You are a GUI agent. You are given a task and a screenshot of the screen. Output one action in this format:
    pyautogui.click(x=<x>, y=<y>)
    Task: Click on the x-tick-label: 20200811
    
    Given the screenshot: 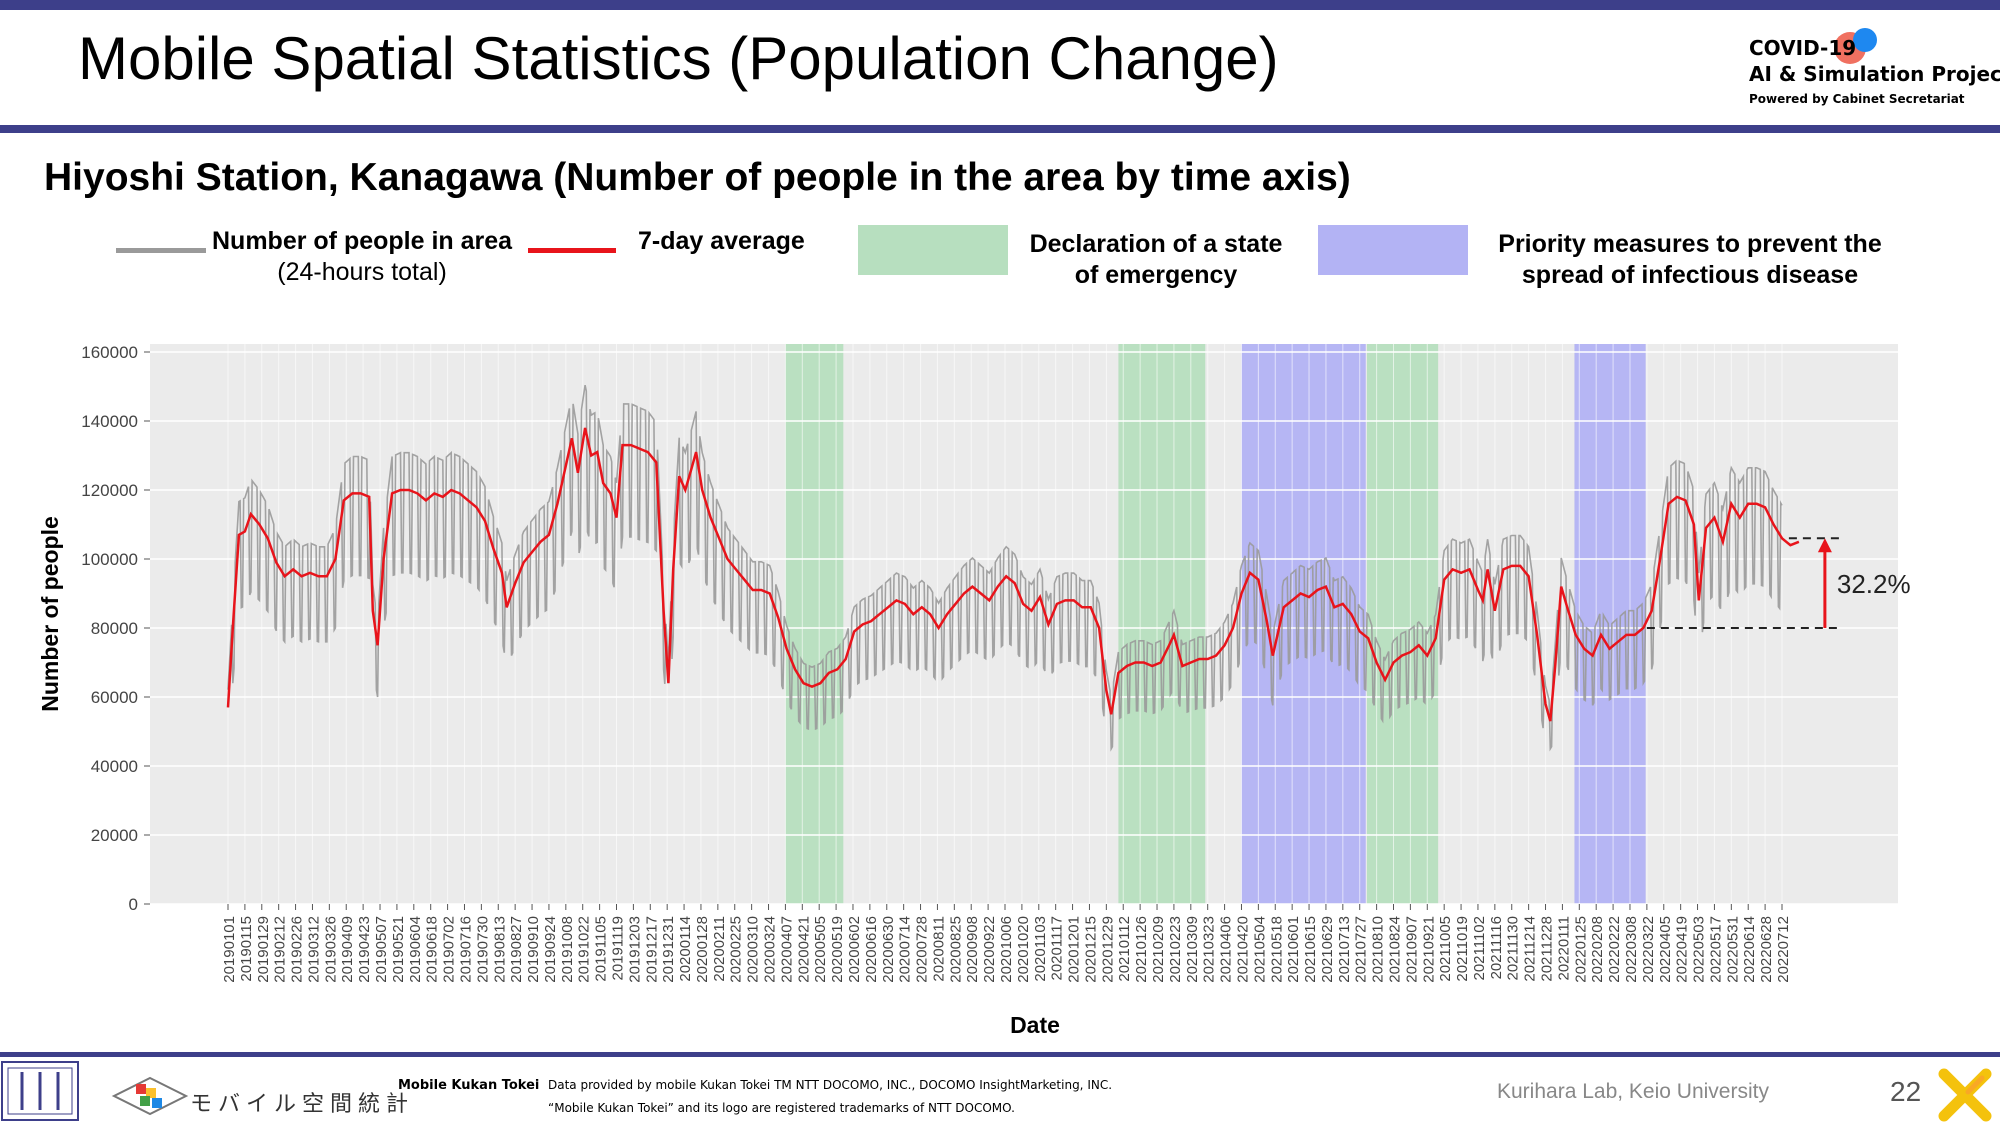 What is the action you would take?
    pyautogui.click(x=938, y=949)
    